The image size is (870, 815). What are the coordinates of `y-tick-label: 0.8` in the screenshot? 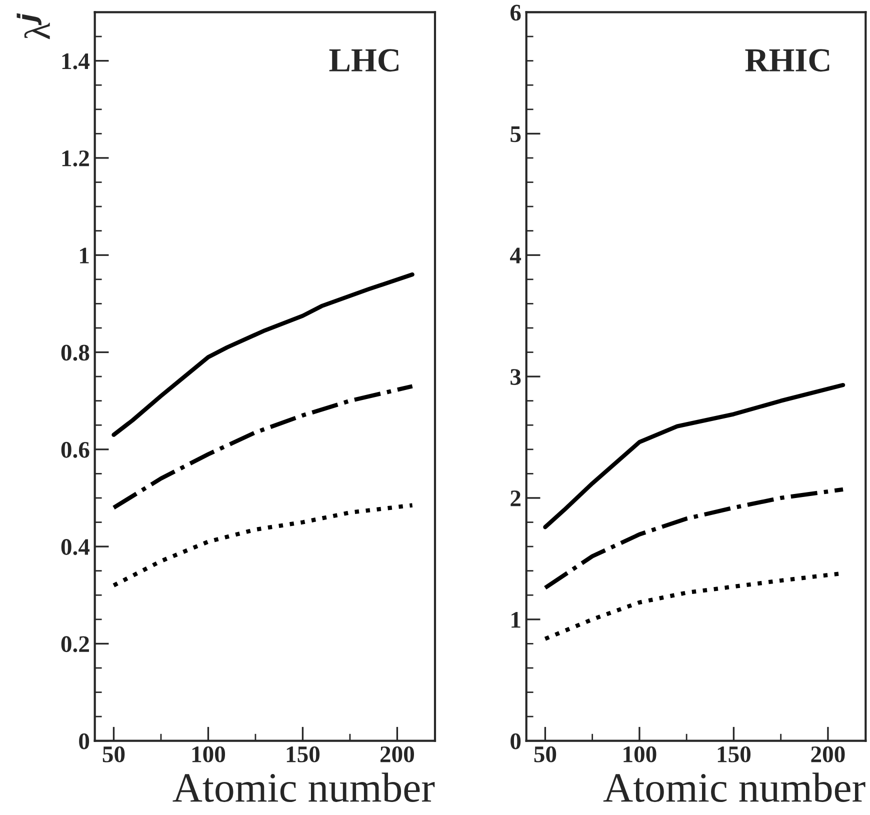 It's located at (75, 352).